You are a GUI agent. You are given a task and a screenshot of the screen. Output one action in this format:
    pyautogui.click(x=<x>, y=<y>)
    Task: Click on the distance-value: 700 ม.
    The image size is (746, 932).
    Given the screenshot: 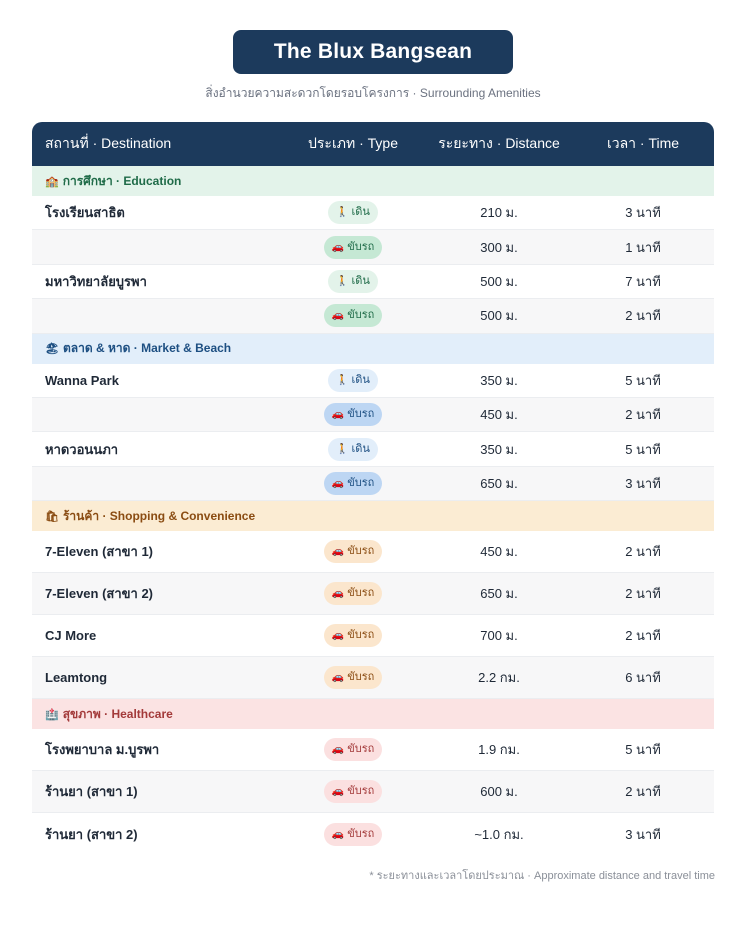 What is the action you would take?
    pyautogui.click(x=499, y=636)
    